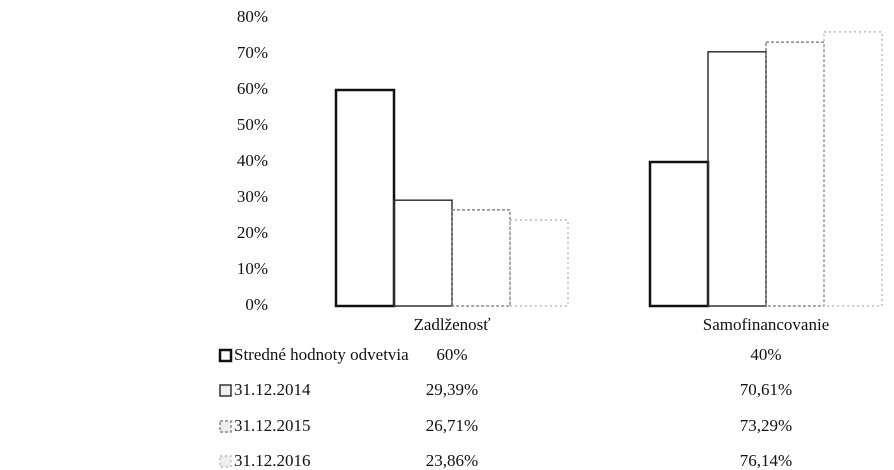  Describe the element at coordinates (766, 324) in the screenshot. I see `x-tick-label: Samofinancovanie` at that location.